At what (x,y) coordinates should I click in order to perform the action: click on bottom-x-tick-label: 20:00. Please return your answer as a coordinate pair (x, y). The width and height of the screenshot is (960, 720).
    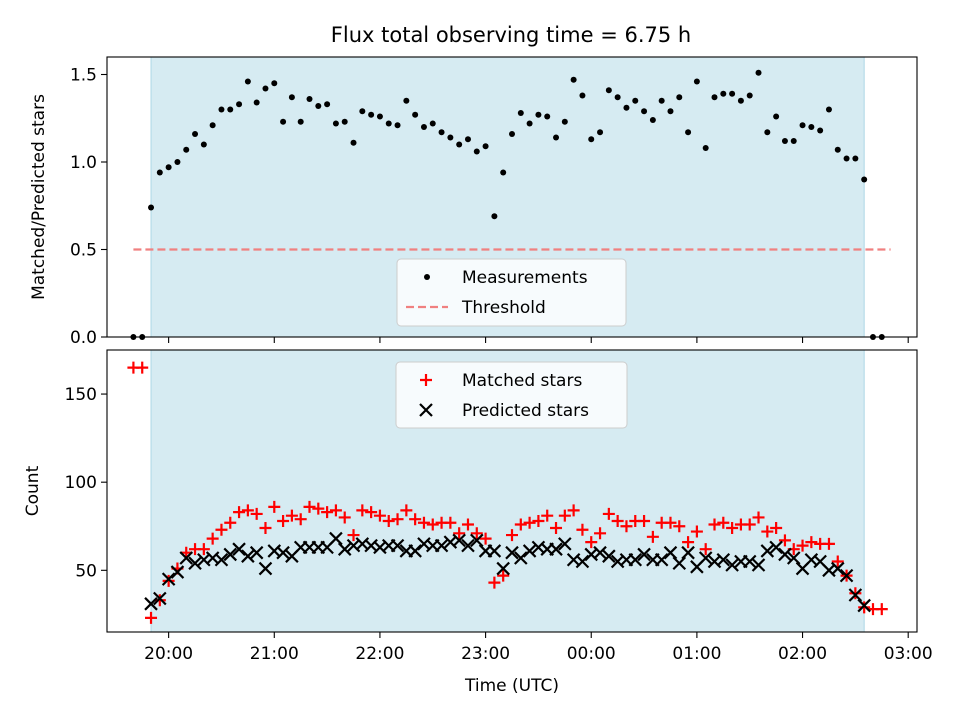
    Looking at the image, I should click on (168, 654).